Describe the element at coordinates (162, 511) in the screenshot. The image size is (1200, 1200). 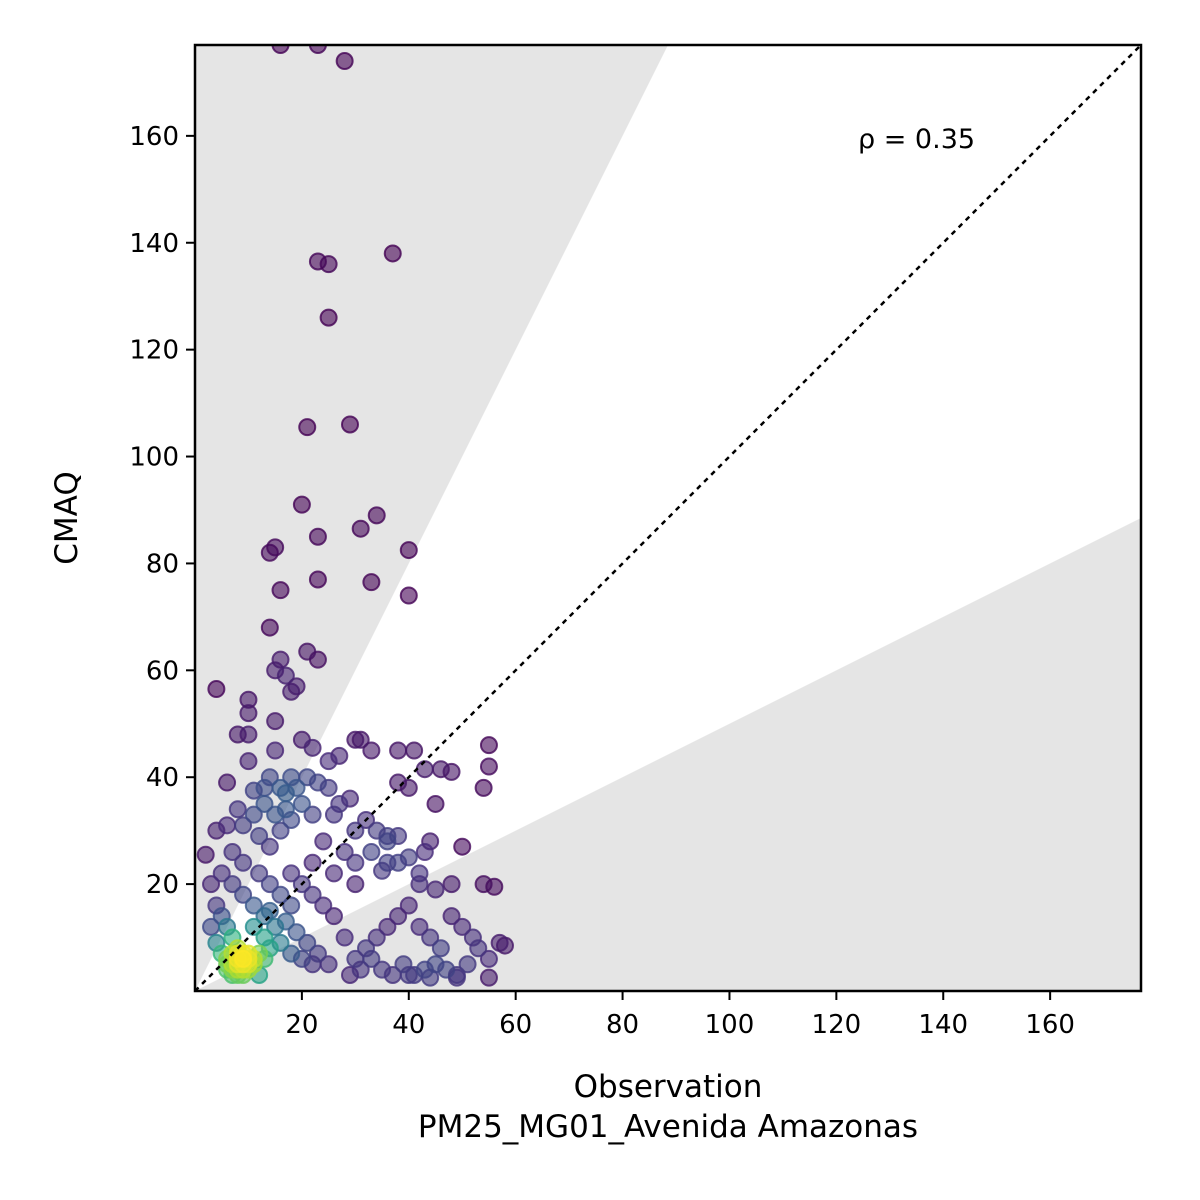
I see `y-axis: 20 40 60 80 100 120 140 160` at that location.